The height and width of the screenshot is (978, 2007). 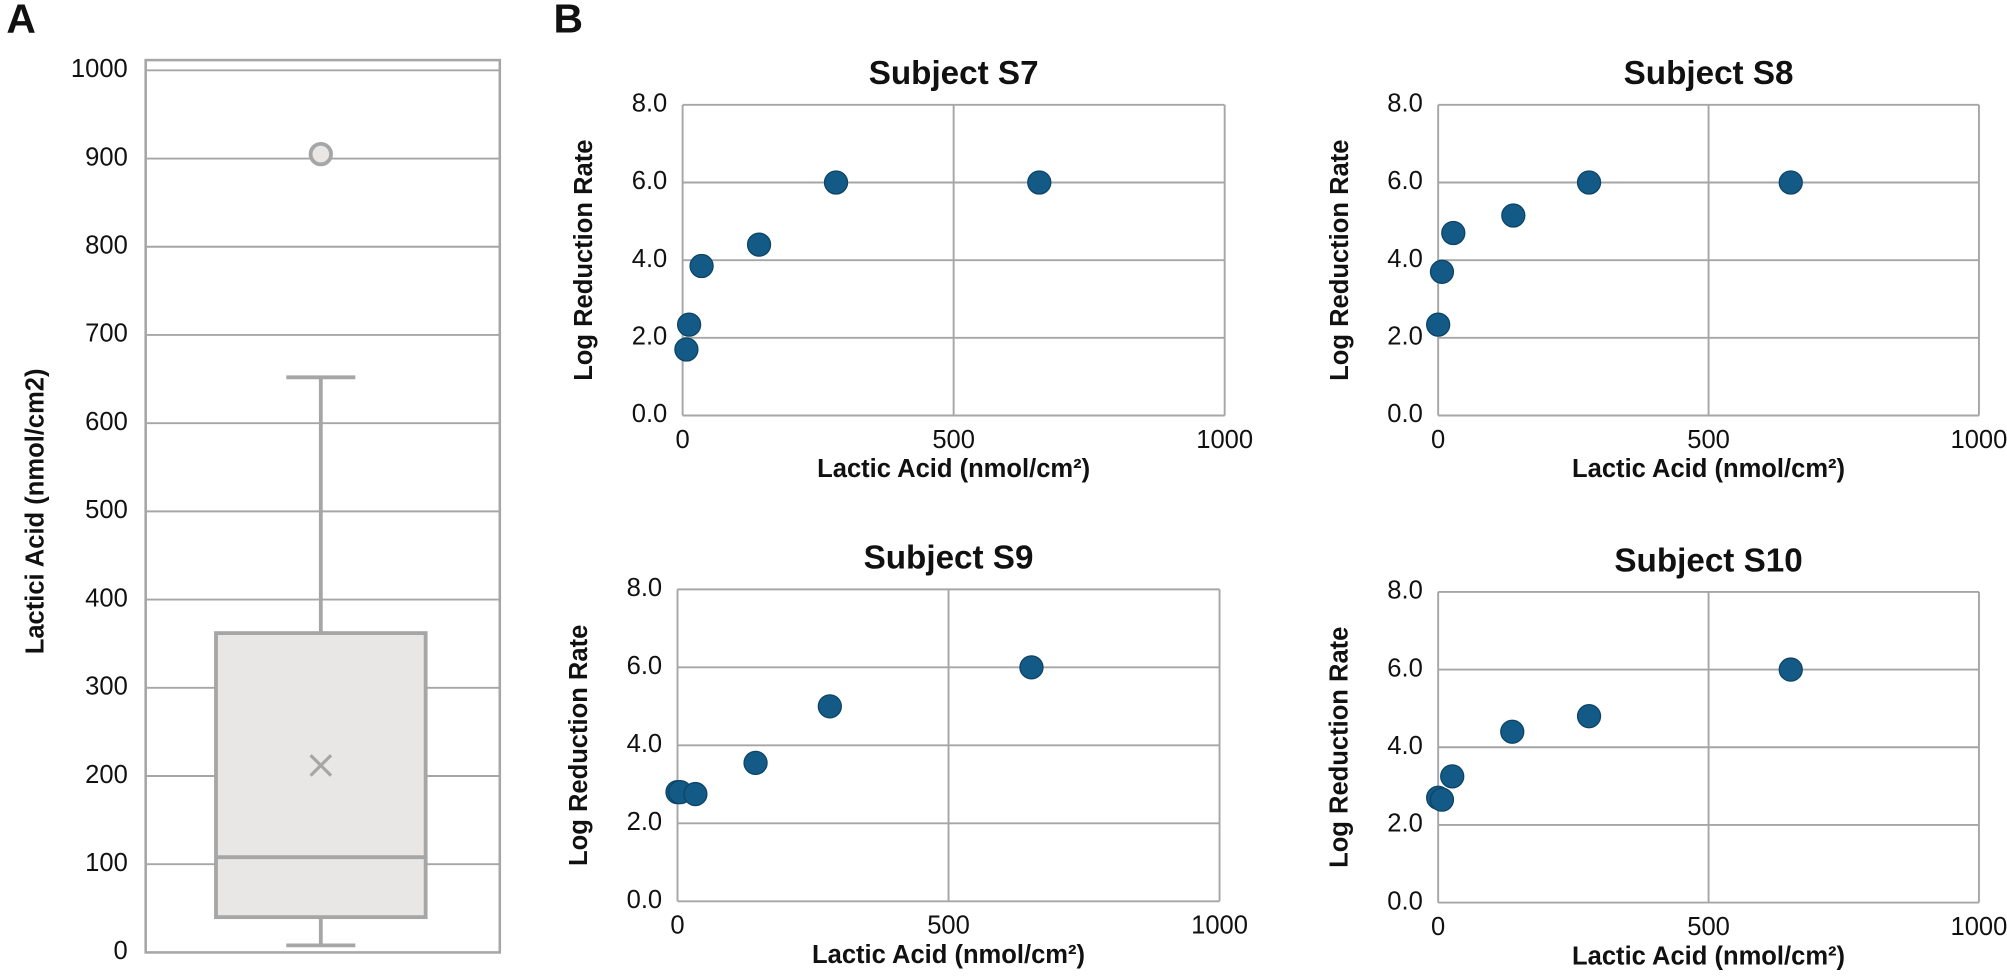 What do you see at coordinates (106, 157) in the screenshot?
I see `y-tick-label: 900` at bounding box center [106, 157].